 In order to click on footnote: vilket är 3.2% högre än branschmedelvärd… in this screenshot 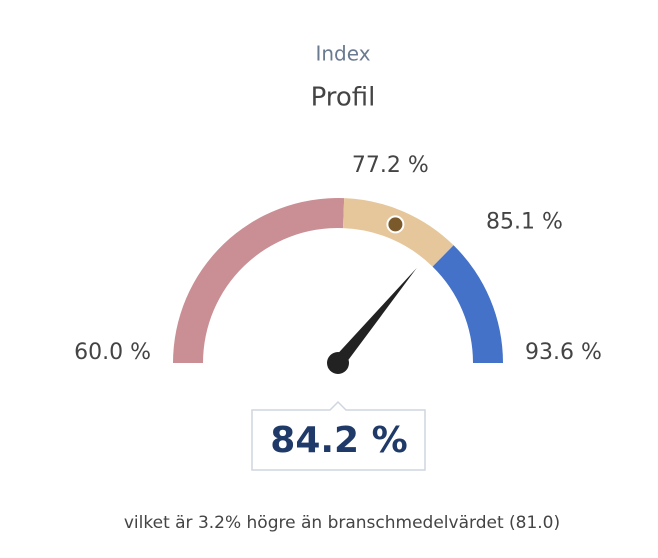, I will do `click(342, 523)`.